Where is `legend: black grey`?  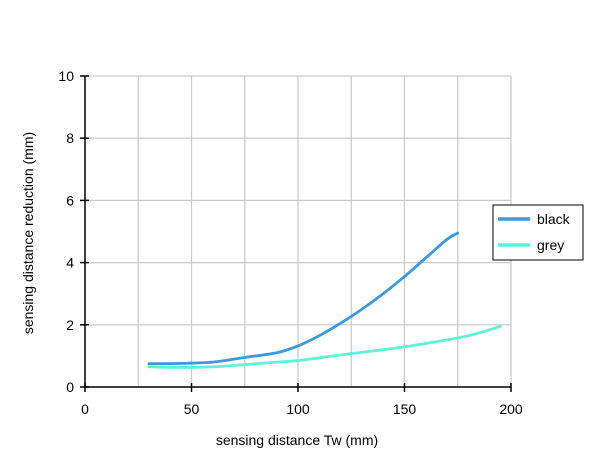 legend: black grey is located at coordinates (538, 232).